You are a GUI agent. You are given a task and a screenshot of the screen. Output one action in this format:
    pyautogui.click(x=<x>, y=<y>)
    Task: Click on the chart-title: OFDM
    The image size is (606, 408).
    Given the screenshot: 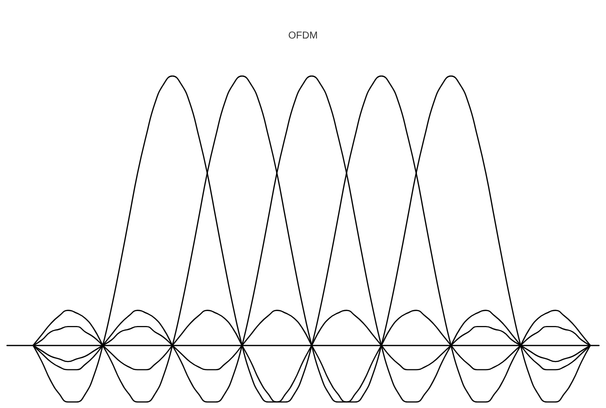 What is the action you would take?
    pyautogui.click(x=303, y=36)
    